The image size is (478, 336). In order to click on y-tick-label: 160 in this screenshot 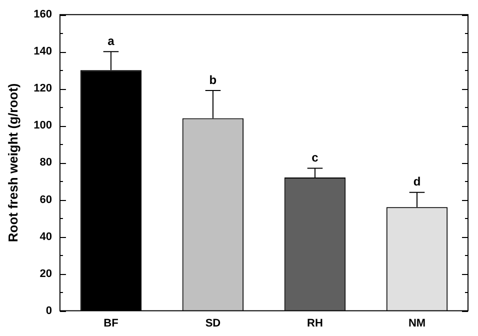, I will do `click(43, 14)`.